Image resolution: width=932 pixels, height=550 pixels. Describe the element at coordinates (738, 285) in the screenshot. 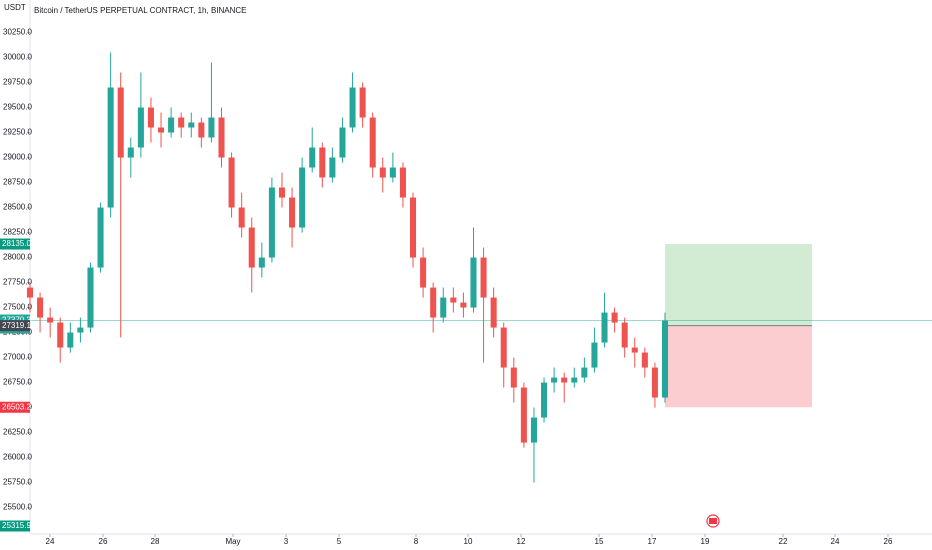

I see `profit-zone` at that location.